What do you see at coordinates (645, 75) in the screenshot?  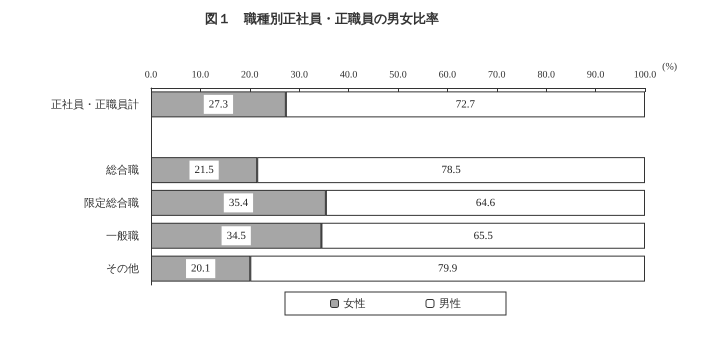 I see `x-tick-label: 100.0` at bounding box center [645, 75].